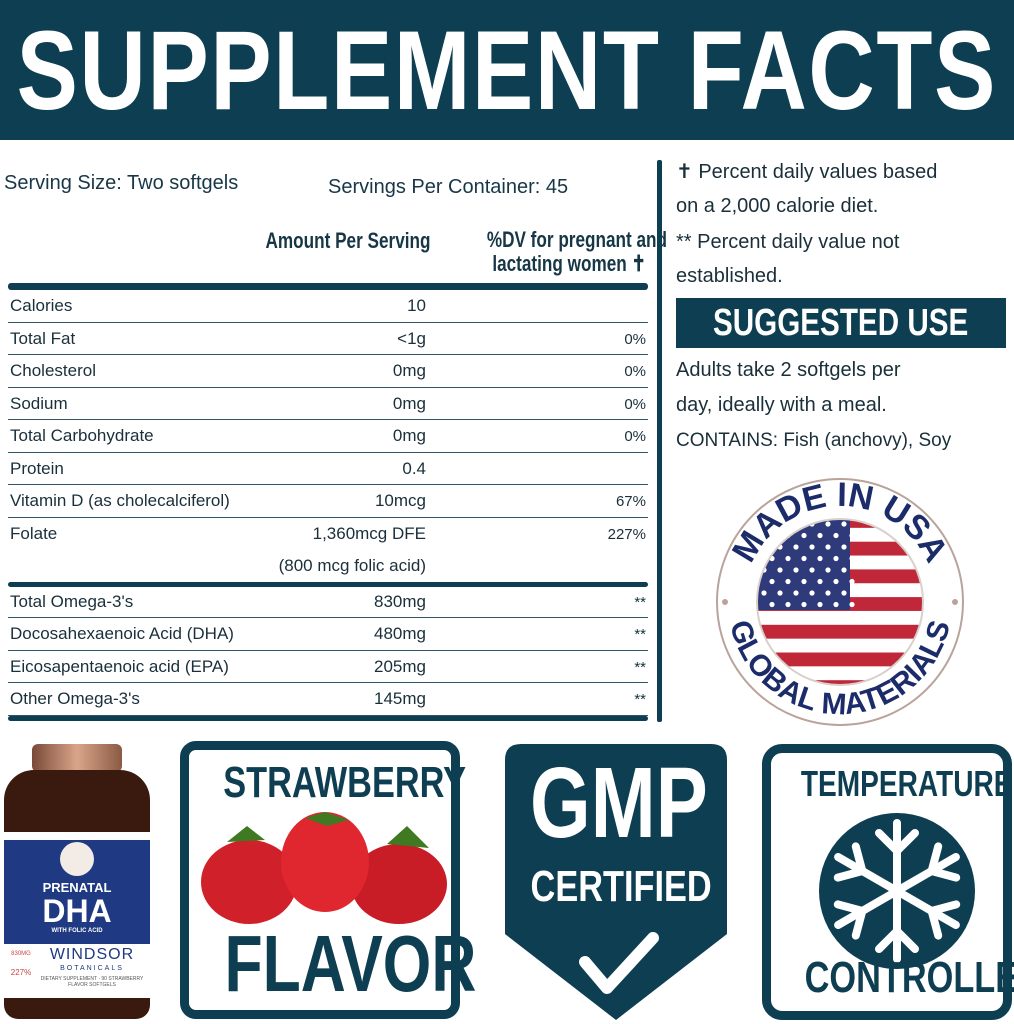 This screenshot has height=1024, width=1014. I want to click on bottle-folic: WITH FOLIC ACID, so click(77, 931).